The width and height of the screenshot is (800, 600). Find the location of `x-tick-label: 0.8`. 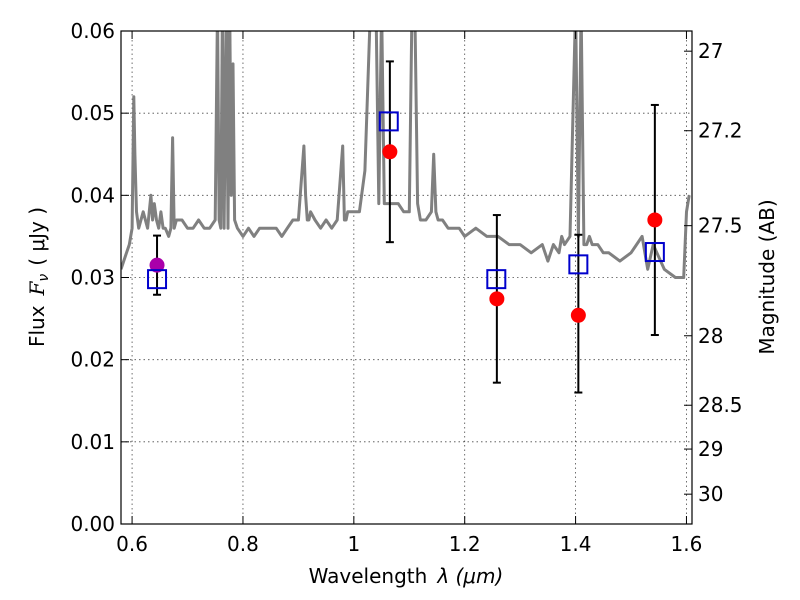

x-tick-label: 0.8 is located at coordinates (243, 544).